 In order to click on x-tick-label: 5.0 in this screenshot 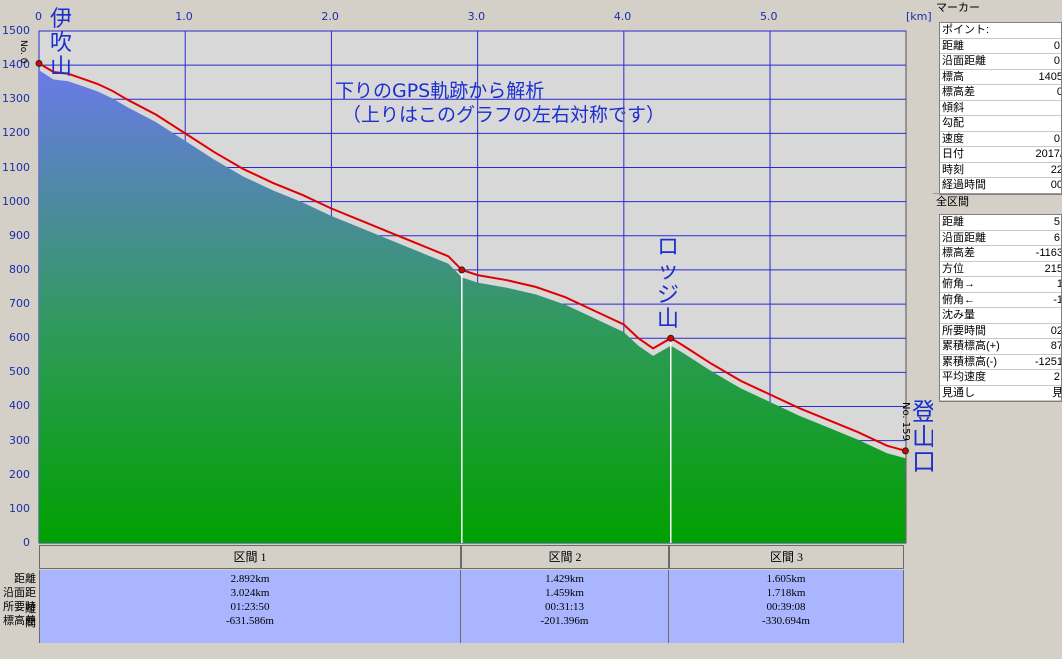, I will do `click(769, 16)`.